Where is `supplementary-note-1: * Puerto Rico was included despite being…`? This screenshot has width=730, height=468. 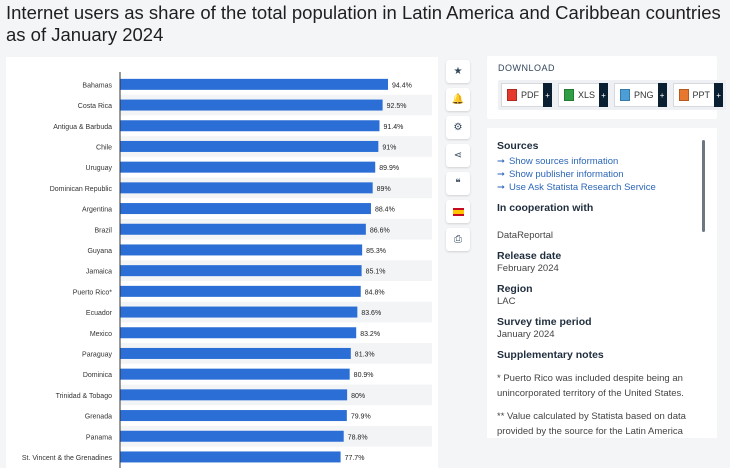 supplementary-note-1: * Puerto Rico was included despite being… is located at coordinates (590, 386).